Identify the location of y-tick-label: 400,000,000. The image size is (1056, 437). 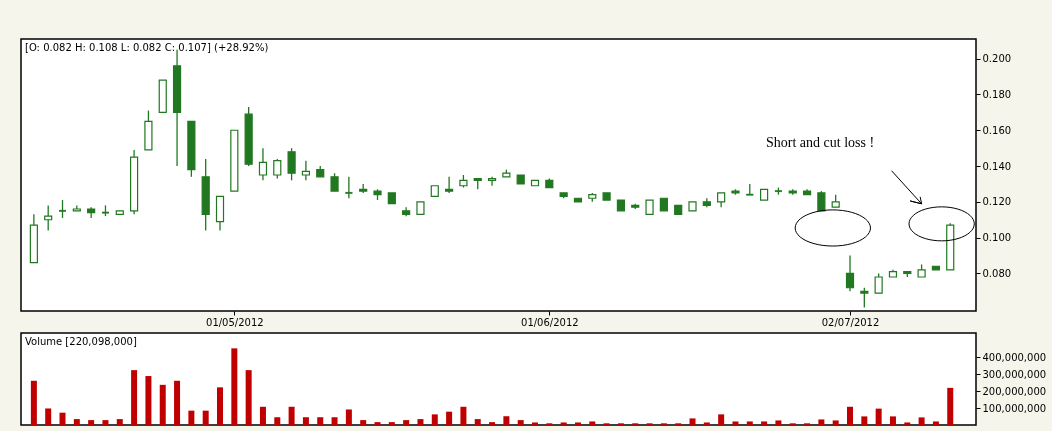
(1014, 357).